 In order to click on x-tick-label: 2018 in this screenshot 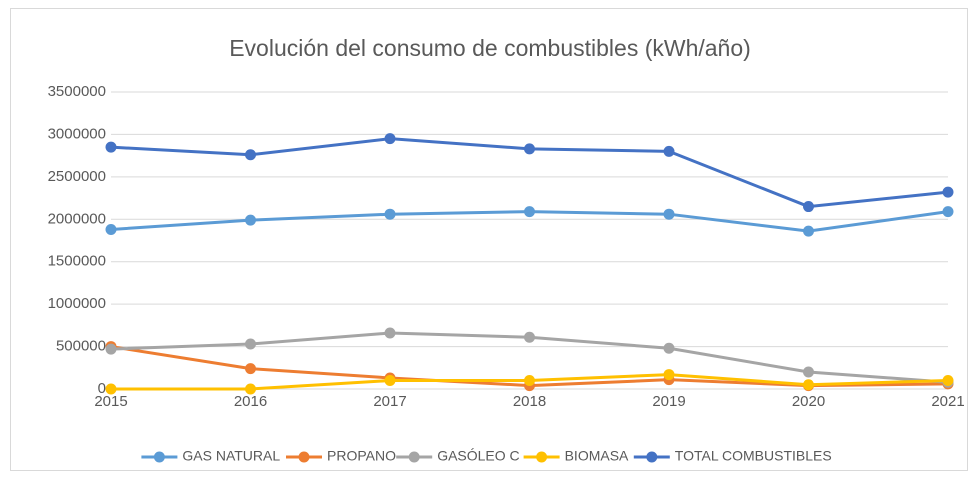, I will do `click(529, 401)`.